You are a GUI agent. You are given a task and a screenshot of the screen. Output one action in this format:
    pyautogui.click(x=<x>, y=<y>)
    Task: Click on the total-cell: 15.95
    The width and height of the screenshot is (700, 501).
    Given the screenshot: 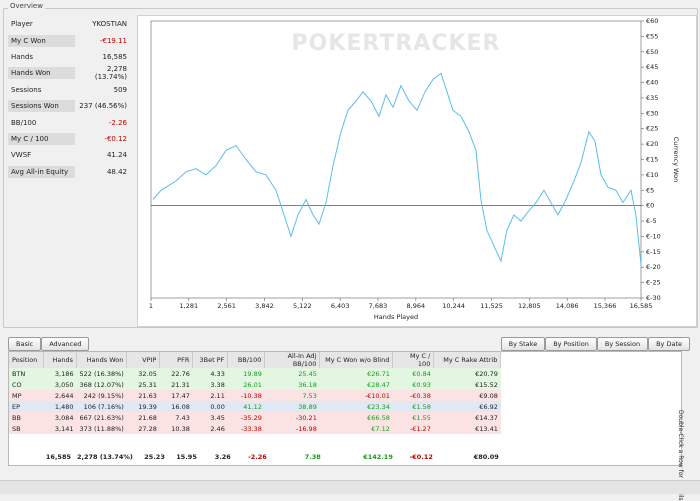 What is the action you would take?
    pyautogui.click(x=186, y=456)
    